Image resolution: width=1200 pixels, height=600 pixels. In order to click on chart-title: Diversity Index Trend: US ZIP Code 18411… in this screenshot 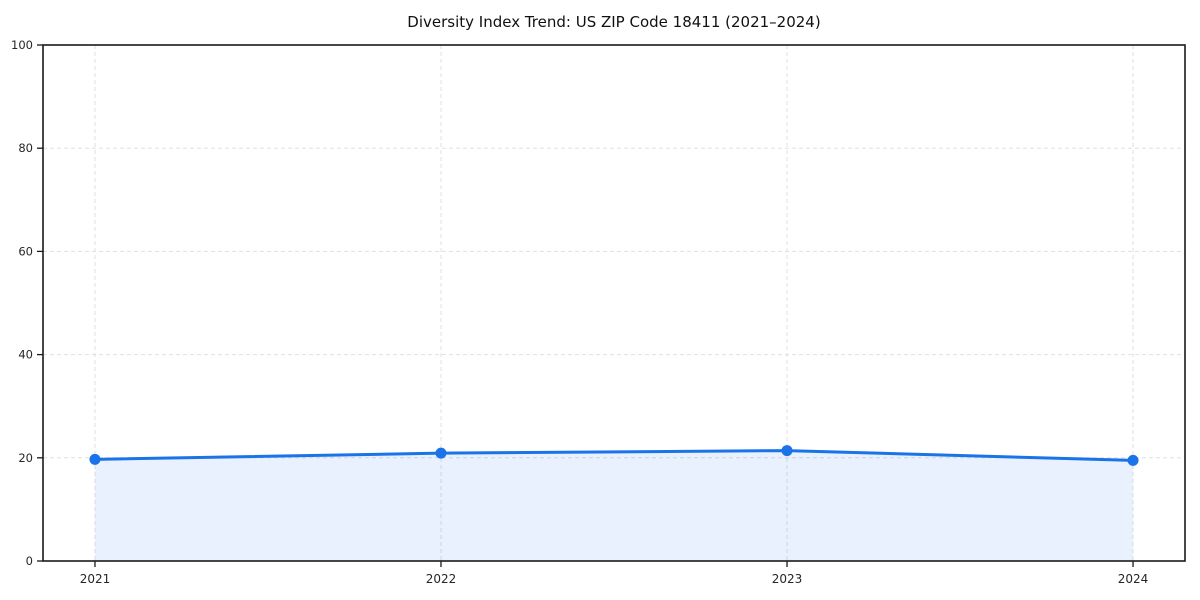, I will do `click(614, 22)`.